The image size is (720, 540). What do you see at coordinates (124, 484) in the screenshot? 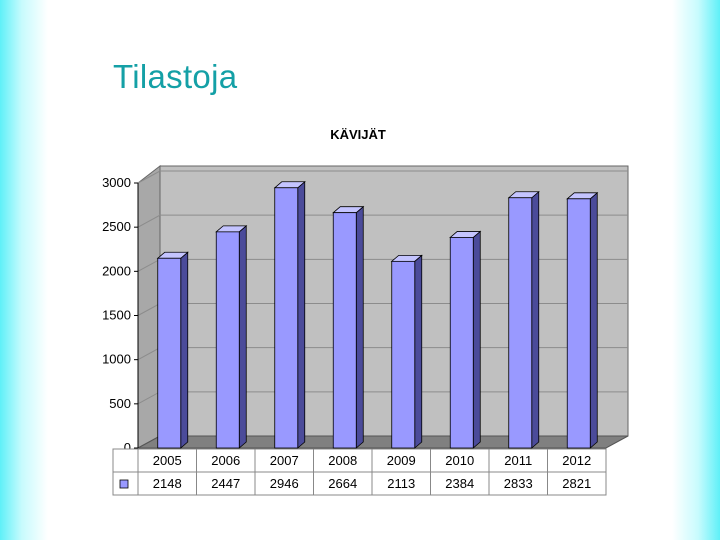
I see `legend-key` at bounding box center [124, 484].